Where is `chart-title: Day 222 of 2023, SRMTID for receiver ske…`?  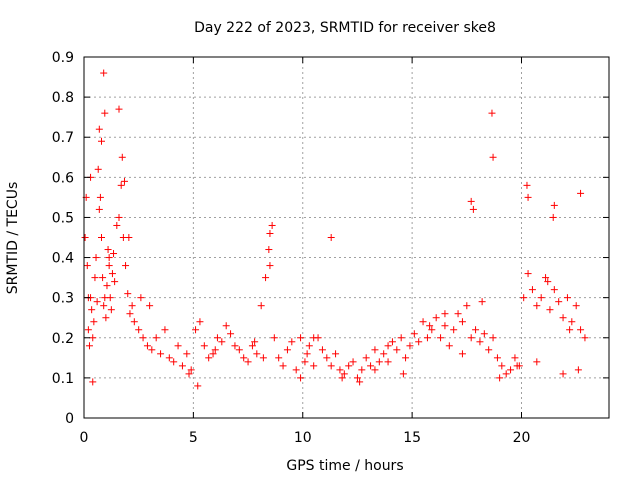
chart-title: Day 222 of 2023, SRMTID for receiver ske… is located at coordinates (345, 28).